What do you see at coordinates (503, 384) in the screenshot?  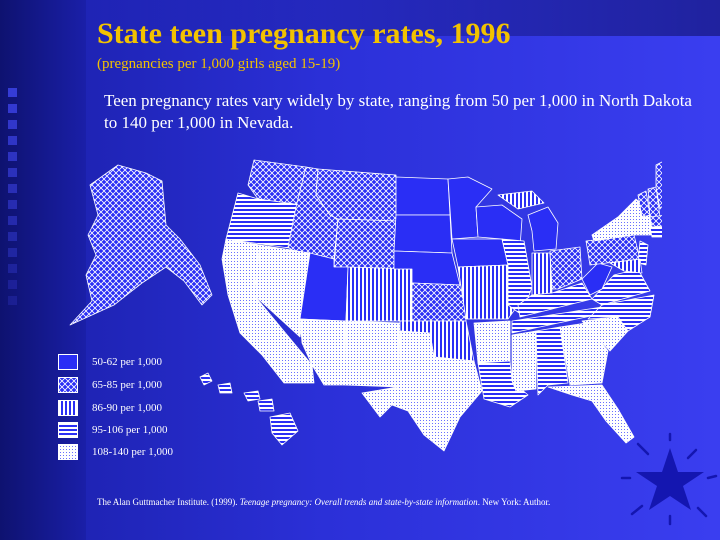 I see `state-louisiana` at bounding box center [503, 384].